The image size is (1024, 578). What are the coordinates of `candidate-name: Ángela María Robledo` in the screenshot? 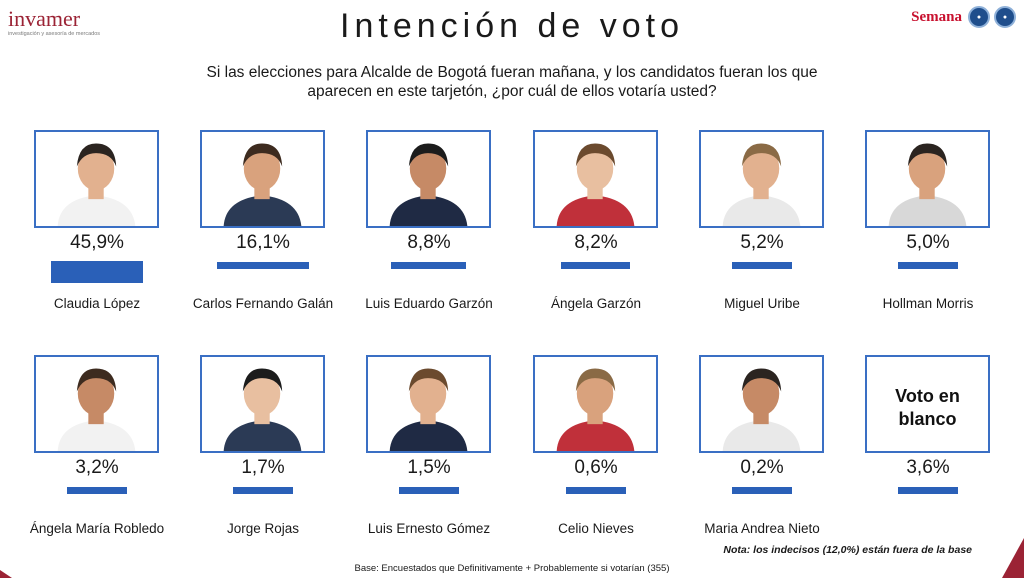 It's located at (97, 528).